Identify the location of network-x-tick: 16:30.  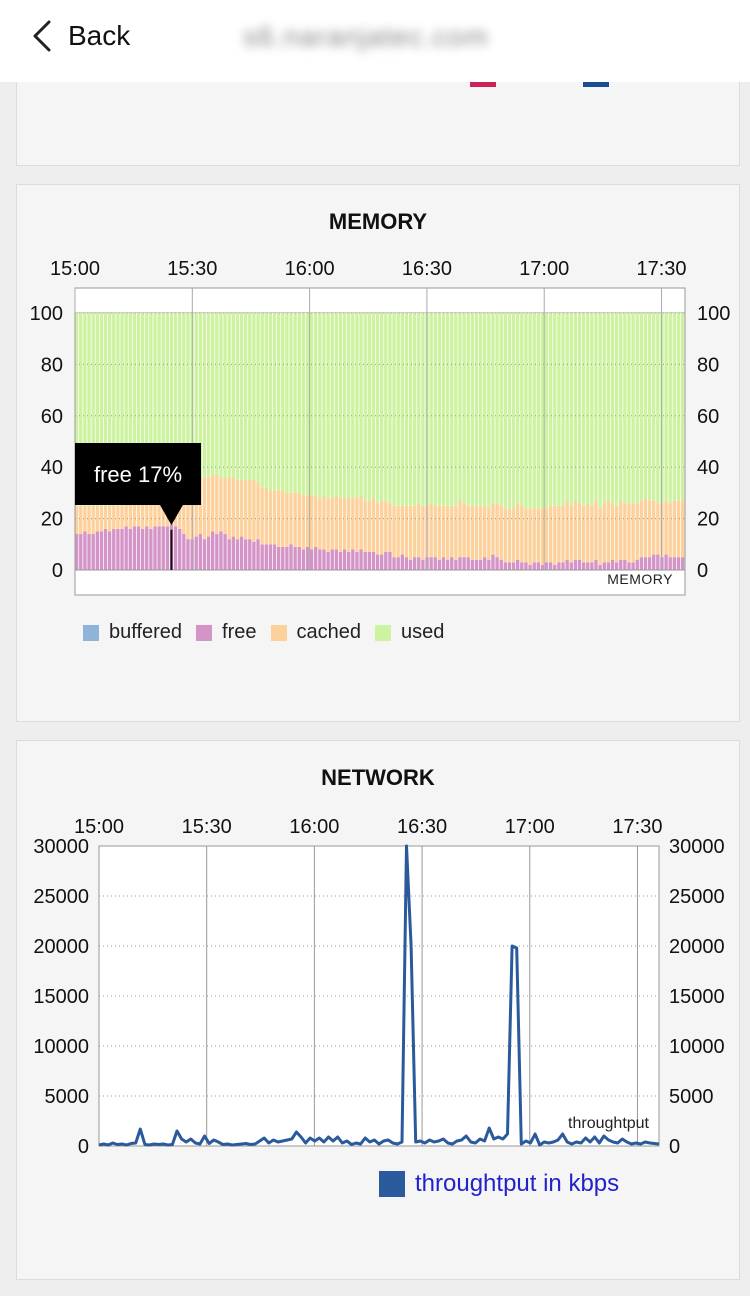
(422, 827).